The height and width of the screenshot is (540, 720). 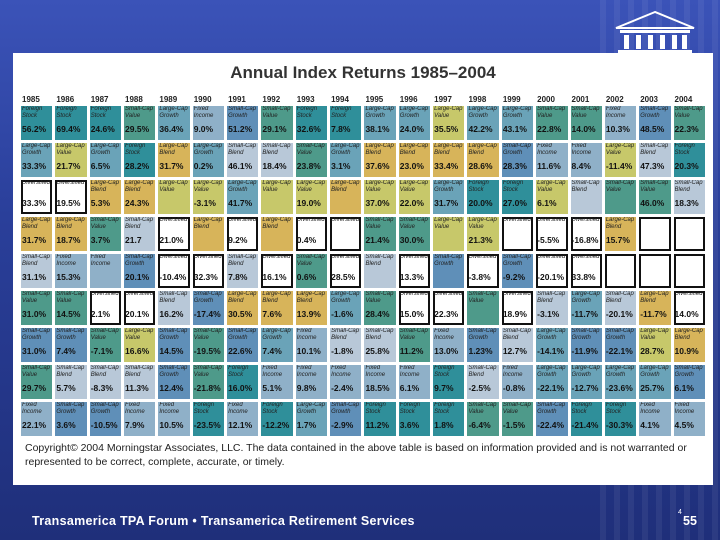 I want to click on return-value: 0.2%, so click(x=203, y=166).